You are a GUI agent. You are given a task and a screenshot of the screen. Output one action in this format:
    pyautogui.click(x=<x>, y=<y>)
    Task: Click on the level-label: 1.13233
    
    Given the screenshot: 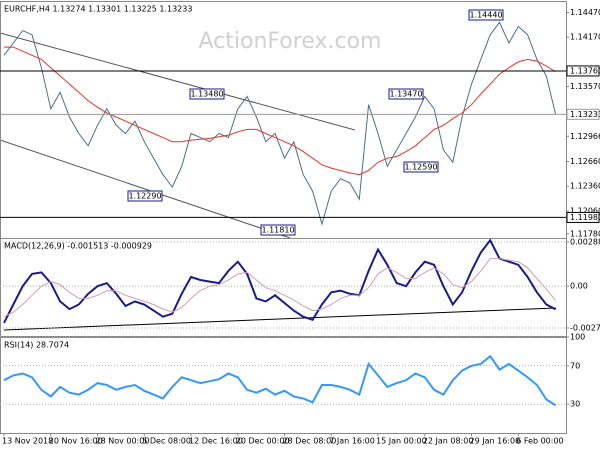 What is the action you would take?
    pyautogui.click(x=585, y=114)
    